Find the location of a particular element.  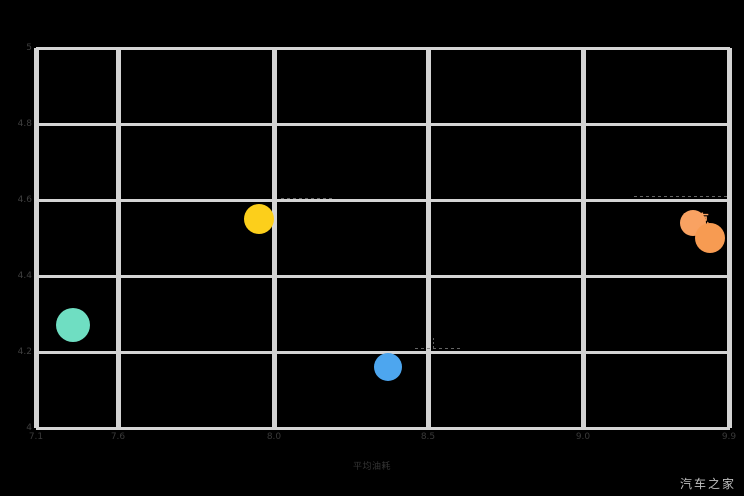

y-axis-tick-label: 4.4 is located at coordinates (24, 276).